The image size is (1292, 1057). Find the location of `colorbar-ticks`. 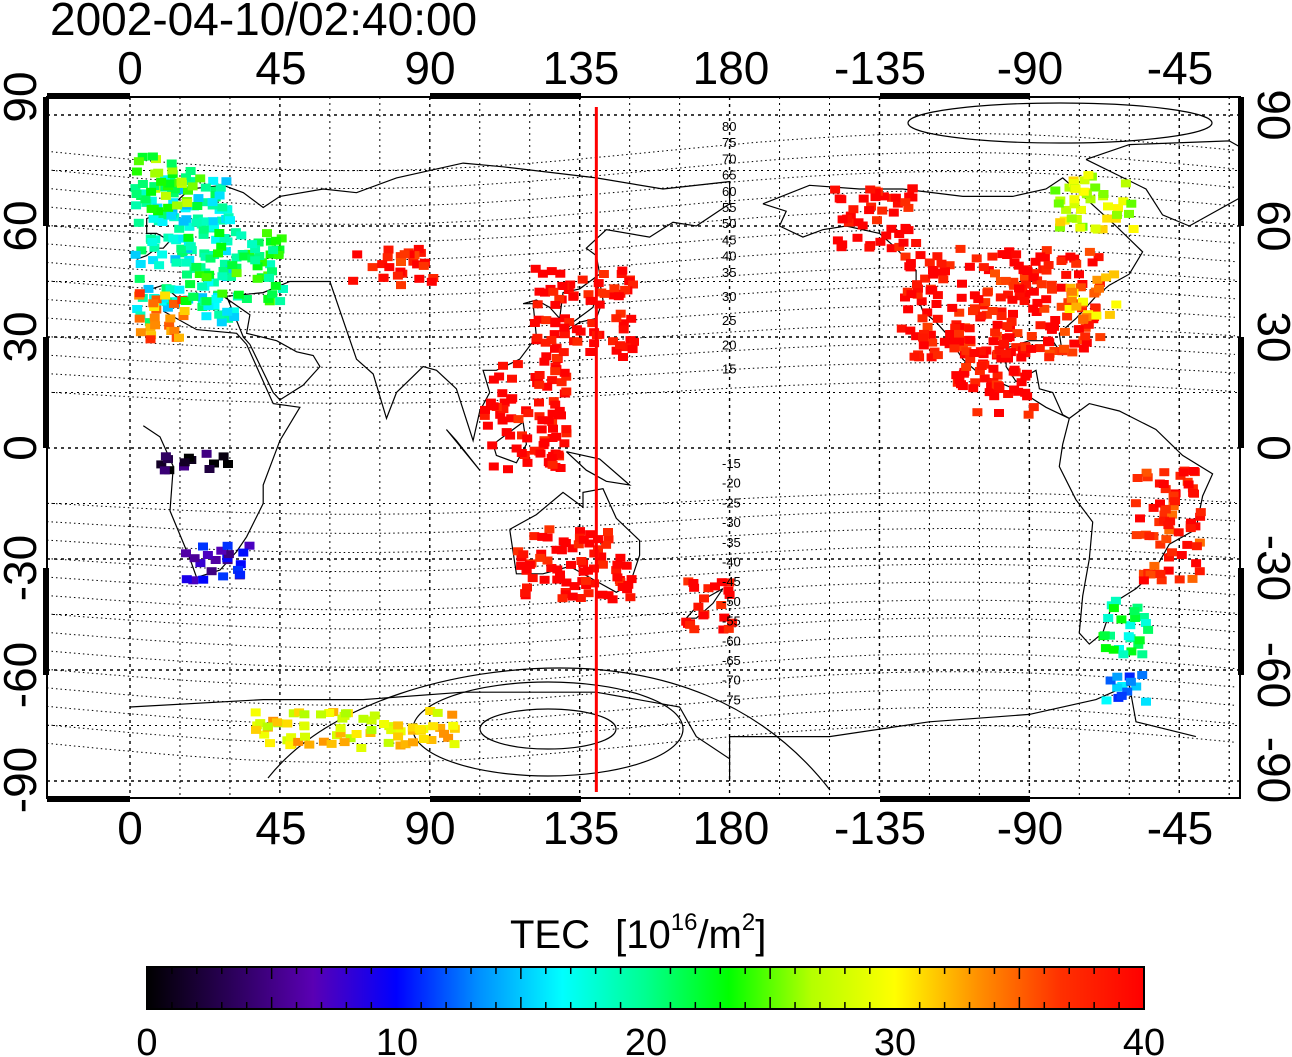

colorbar-ticks is located at coordinates (645, 988).